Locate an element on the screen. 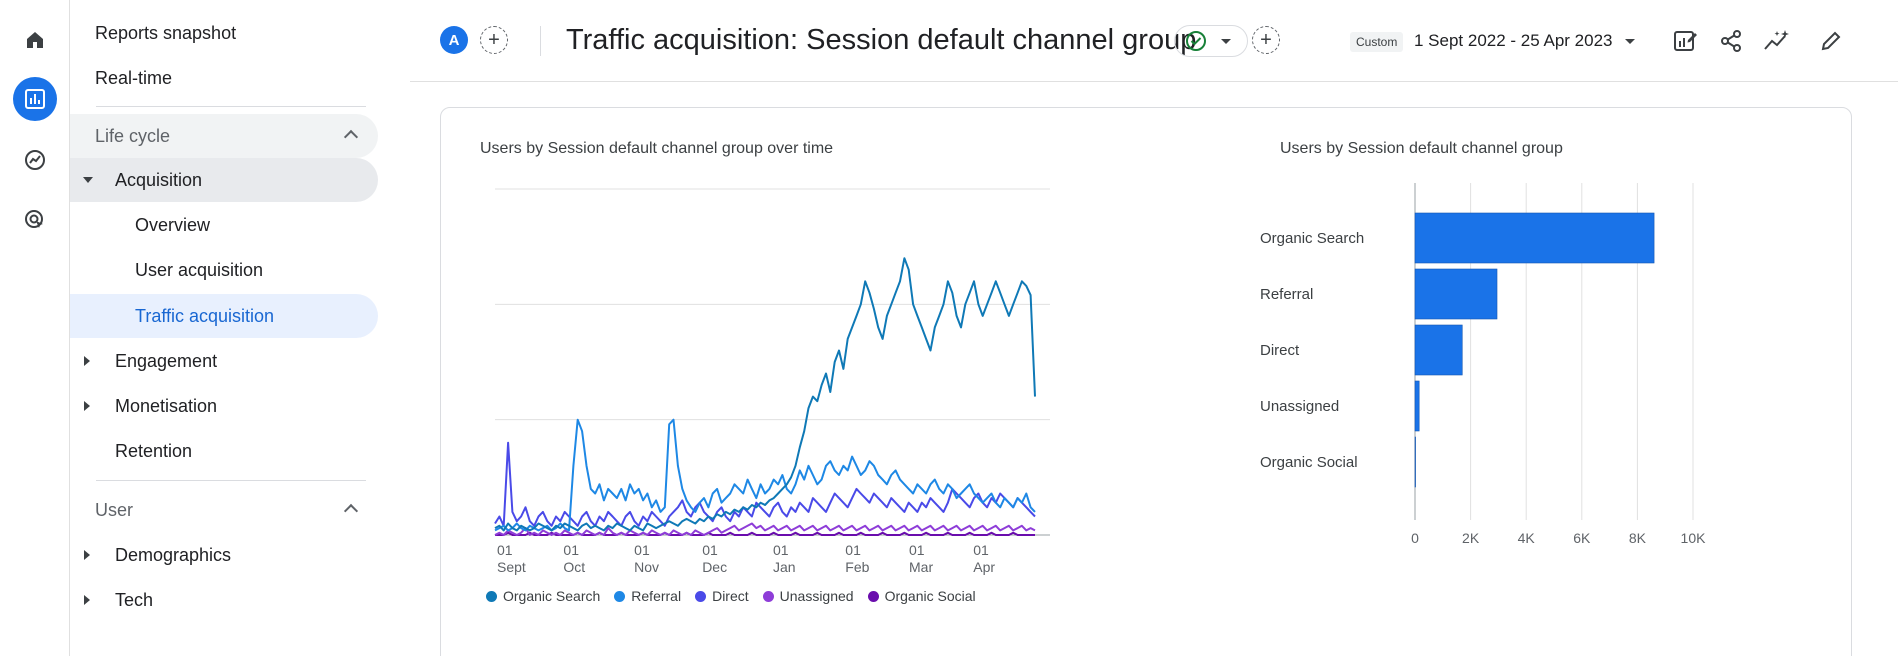  add-filter-button: + is located at coordinates (1266, 40).